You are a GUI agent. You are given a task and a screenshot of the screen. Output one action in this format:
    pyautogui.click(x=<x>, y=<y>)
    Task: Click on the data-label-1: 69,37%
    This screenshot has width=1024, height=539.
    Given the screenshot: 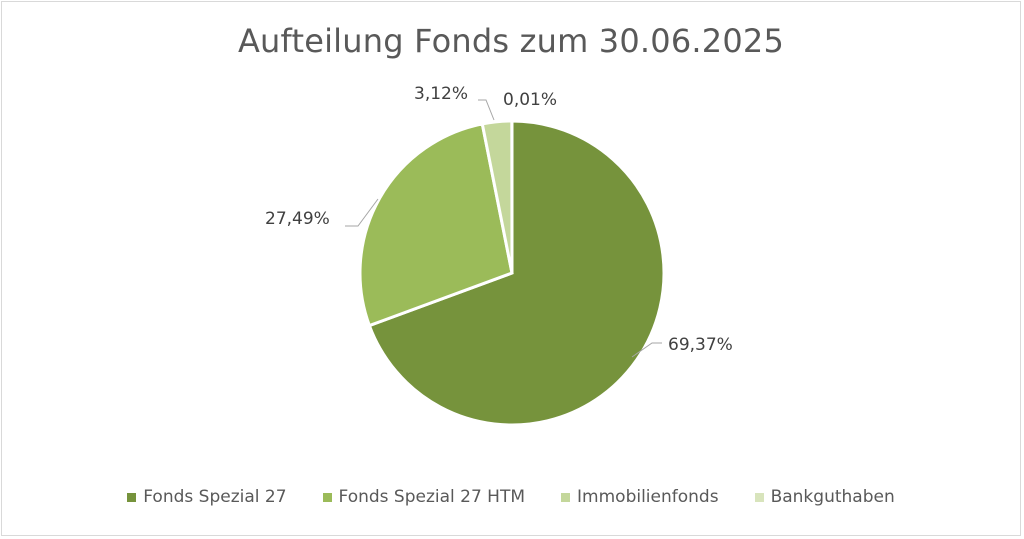 What is the action you would take?
    pyautogui.click(x=700, y=345)
    